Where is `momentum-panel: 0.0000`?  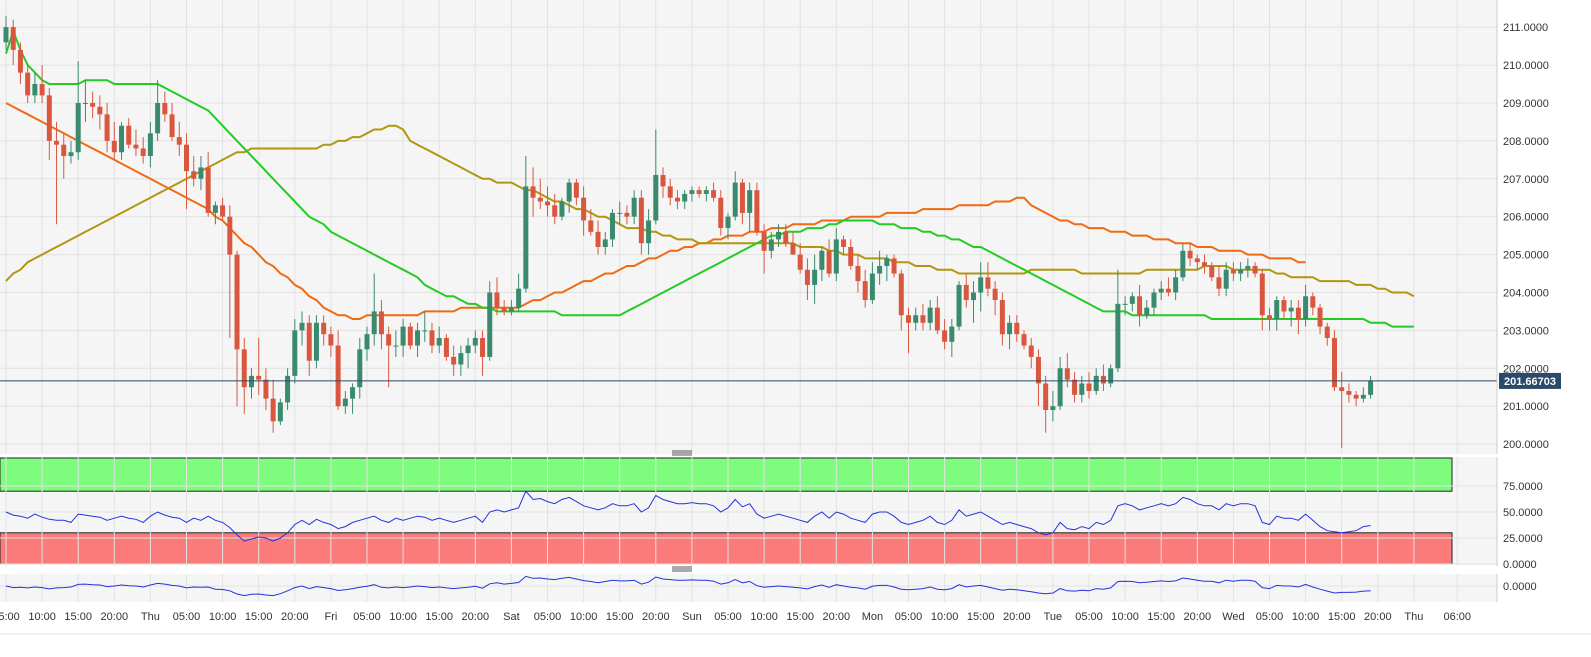
momentum-panel: 0.0000 is located at coordinates (768, 588).